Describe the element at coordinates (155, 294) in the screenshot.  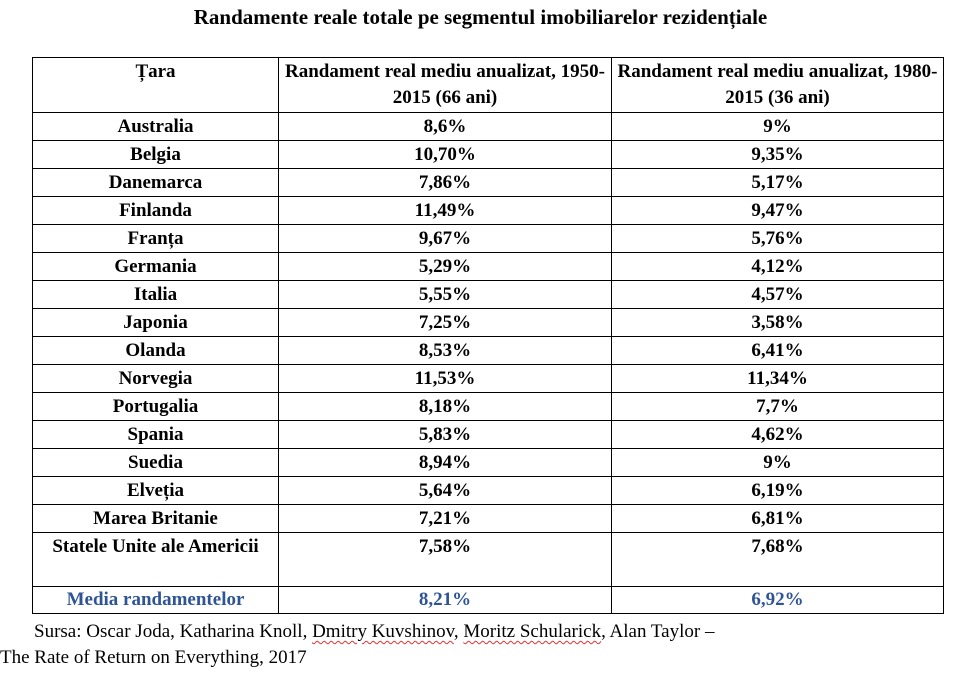
I see `country-cell: Italia` at that location.